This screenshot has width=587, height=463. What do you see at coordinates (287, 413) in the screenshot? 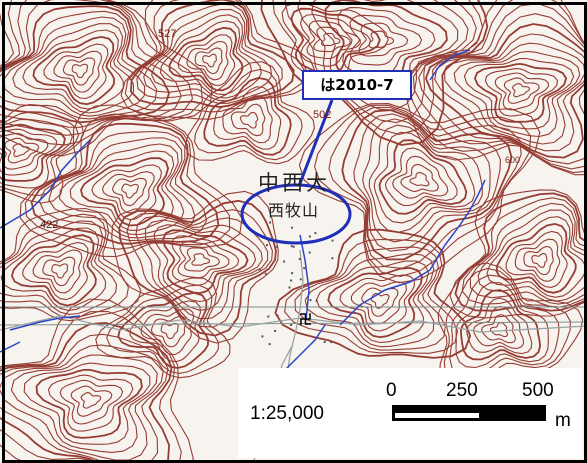
I see `scale-ratio: 1:25,000` at bounding box center [287, 413].